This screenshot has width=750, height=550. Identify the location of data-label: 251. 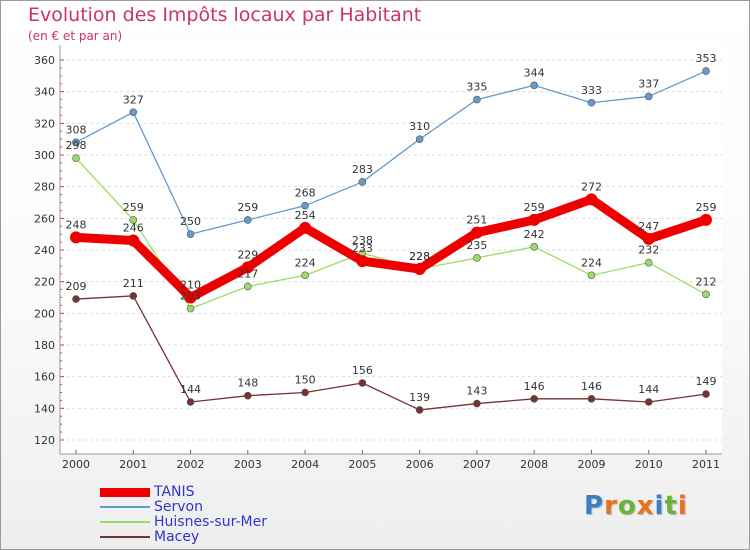
(476, 220).